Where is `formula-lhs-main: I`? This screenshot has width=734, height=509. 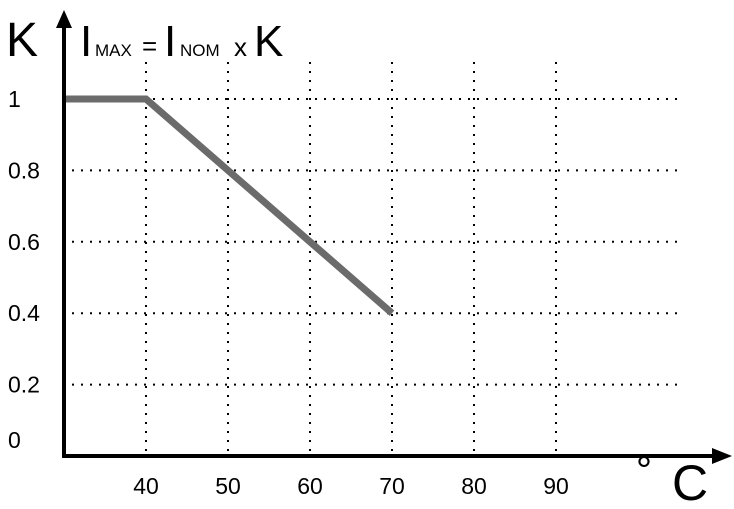
formula-lhs-main: I is located at coordinates (86, 41).